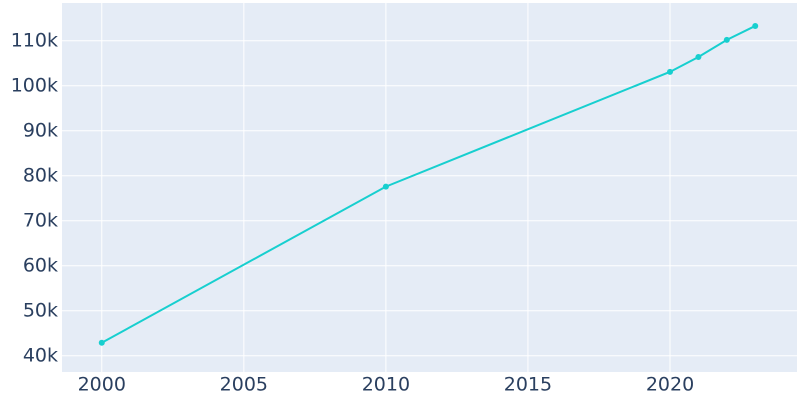  Describe the element at coordinates (40, 310) in the screenshot. I see `y-tick-label: 50k` at that location.